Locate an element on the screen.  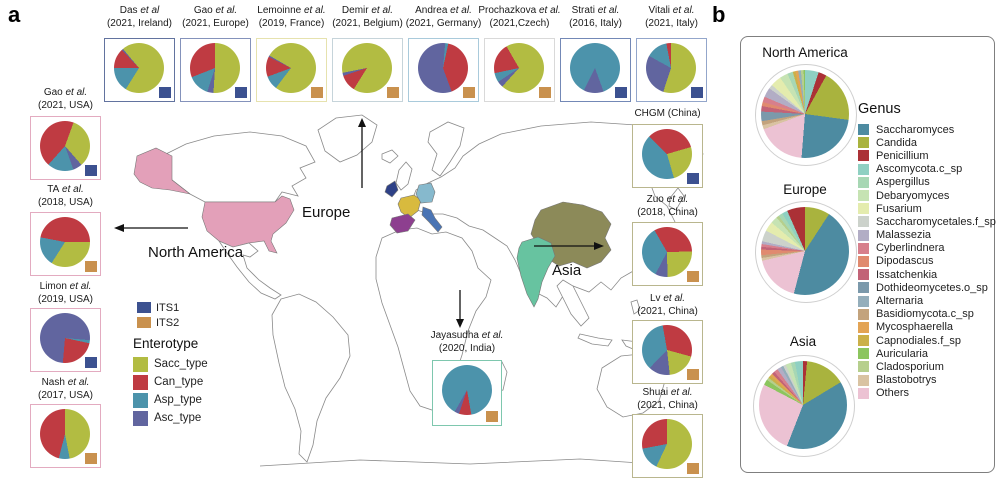
country-alaska is located at coordinates (162, 171).